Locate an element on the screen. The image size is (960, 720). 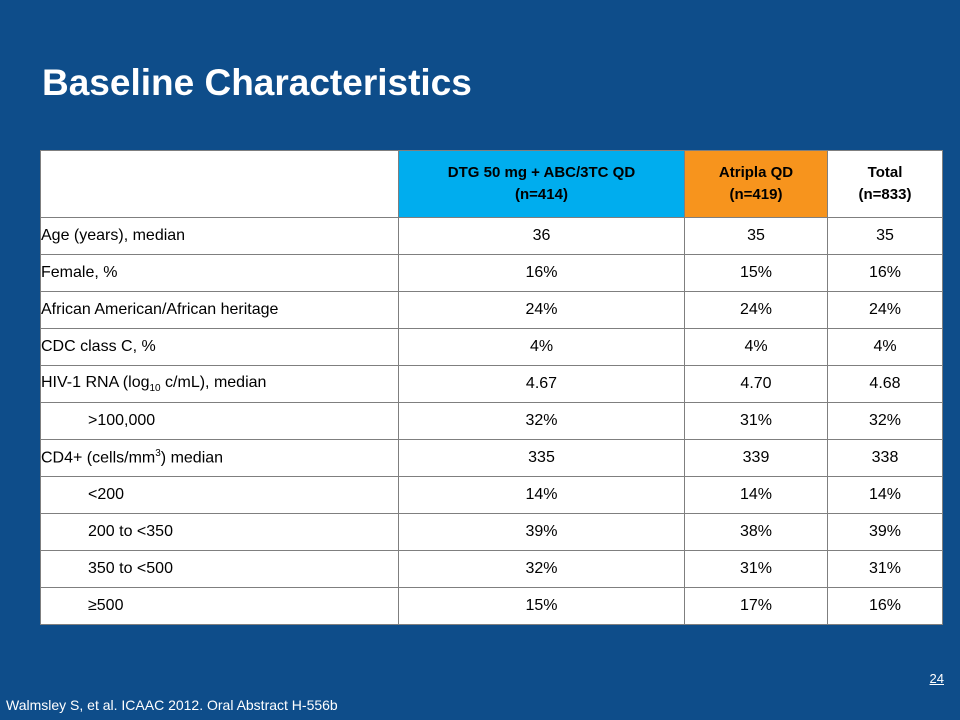
dtg-value: 4% is located at coordinates (541, 347).